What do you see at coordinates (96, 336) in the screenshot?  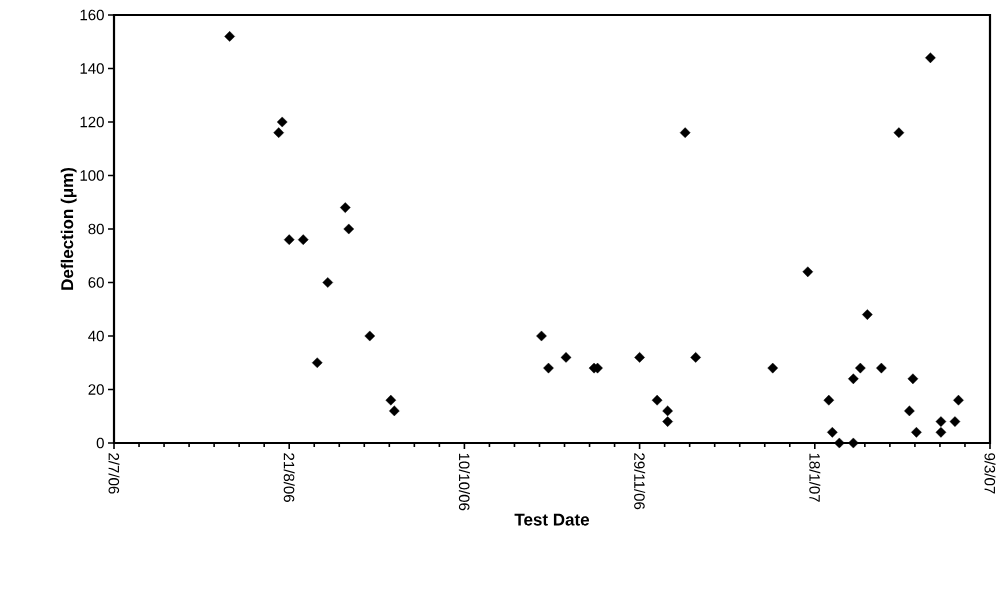 I see `y-tick-label: 40` at bounding box center [96, 336].